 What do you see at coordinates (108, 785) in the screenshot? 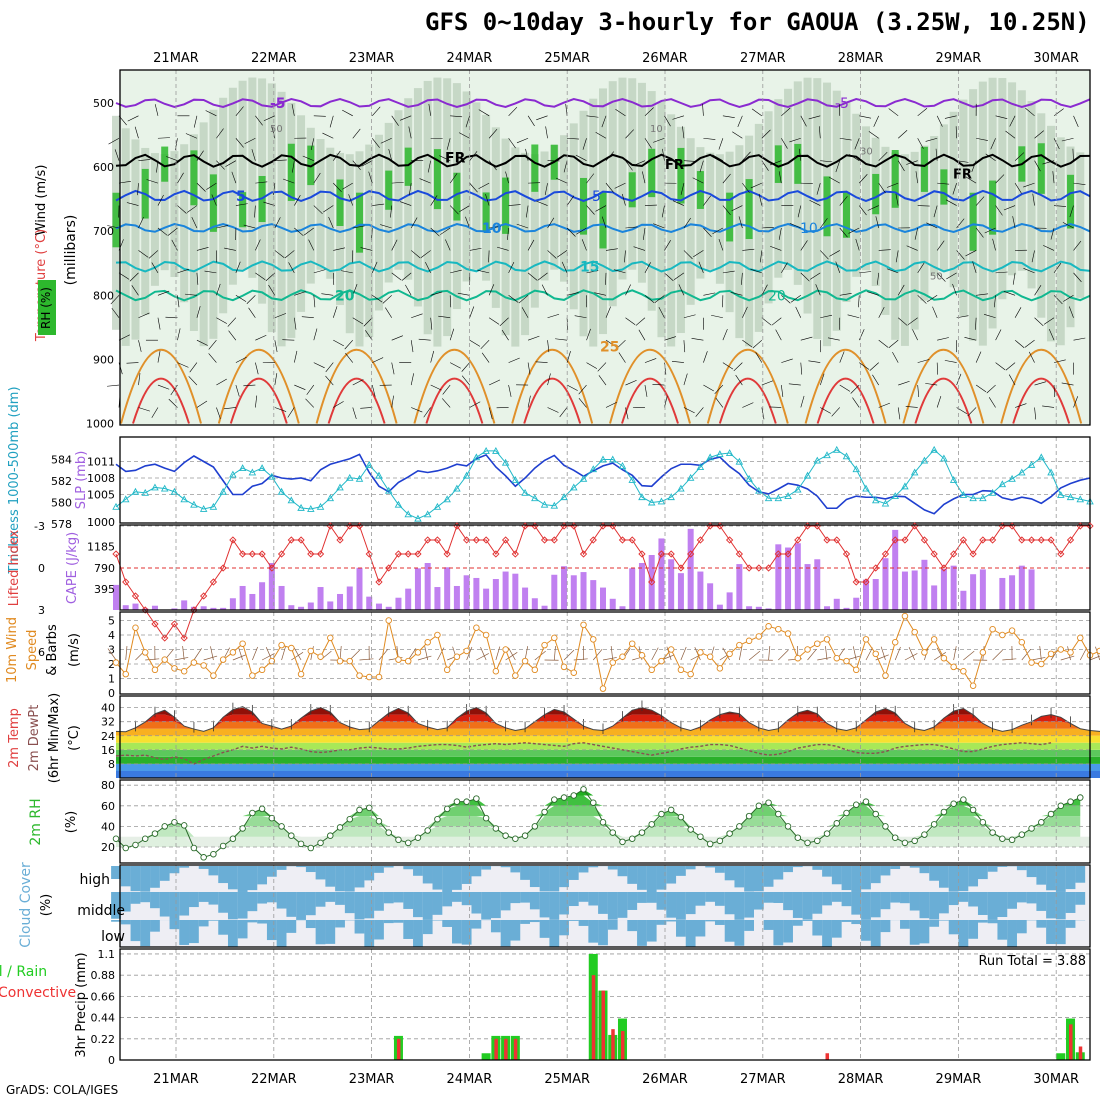
I see `y-tick-label: 80` at bounding box center [108, 785].